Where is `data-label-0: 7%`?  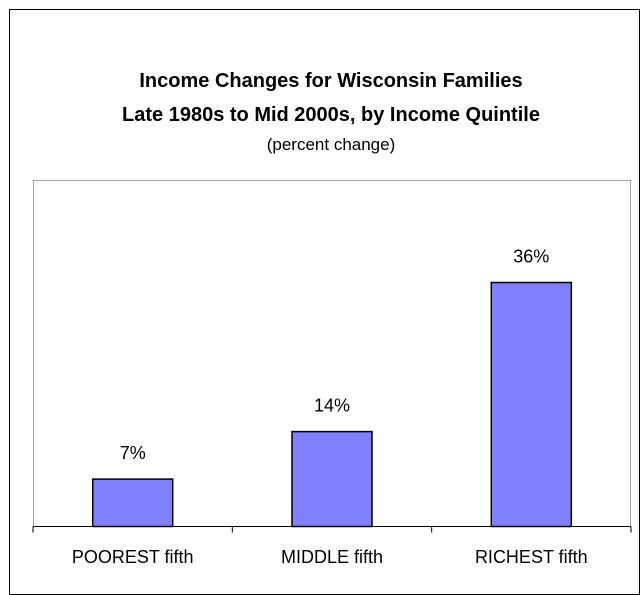 data-label-0: 7% is located at coordinates (133, 453).